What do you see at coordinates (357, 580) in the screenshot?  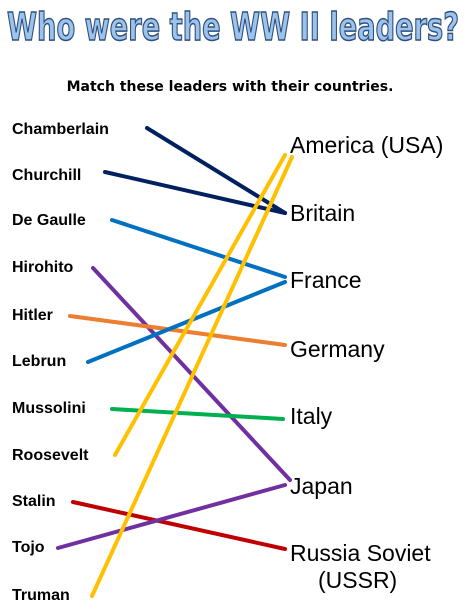 I see `country-name: (USSR)` at bounding box center [357, 580].